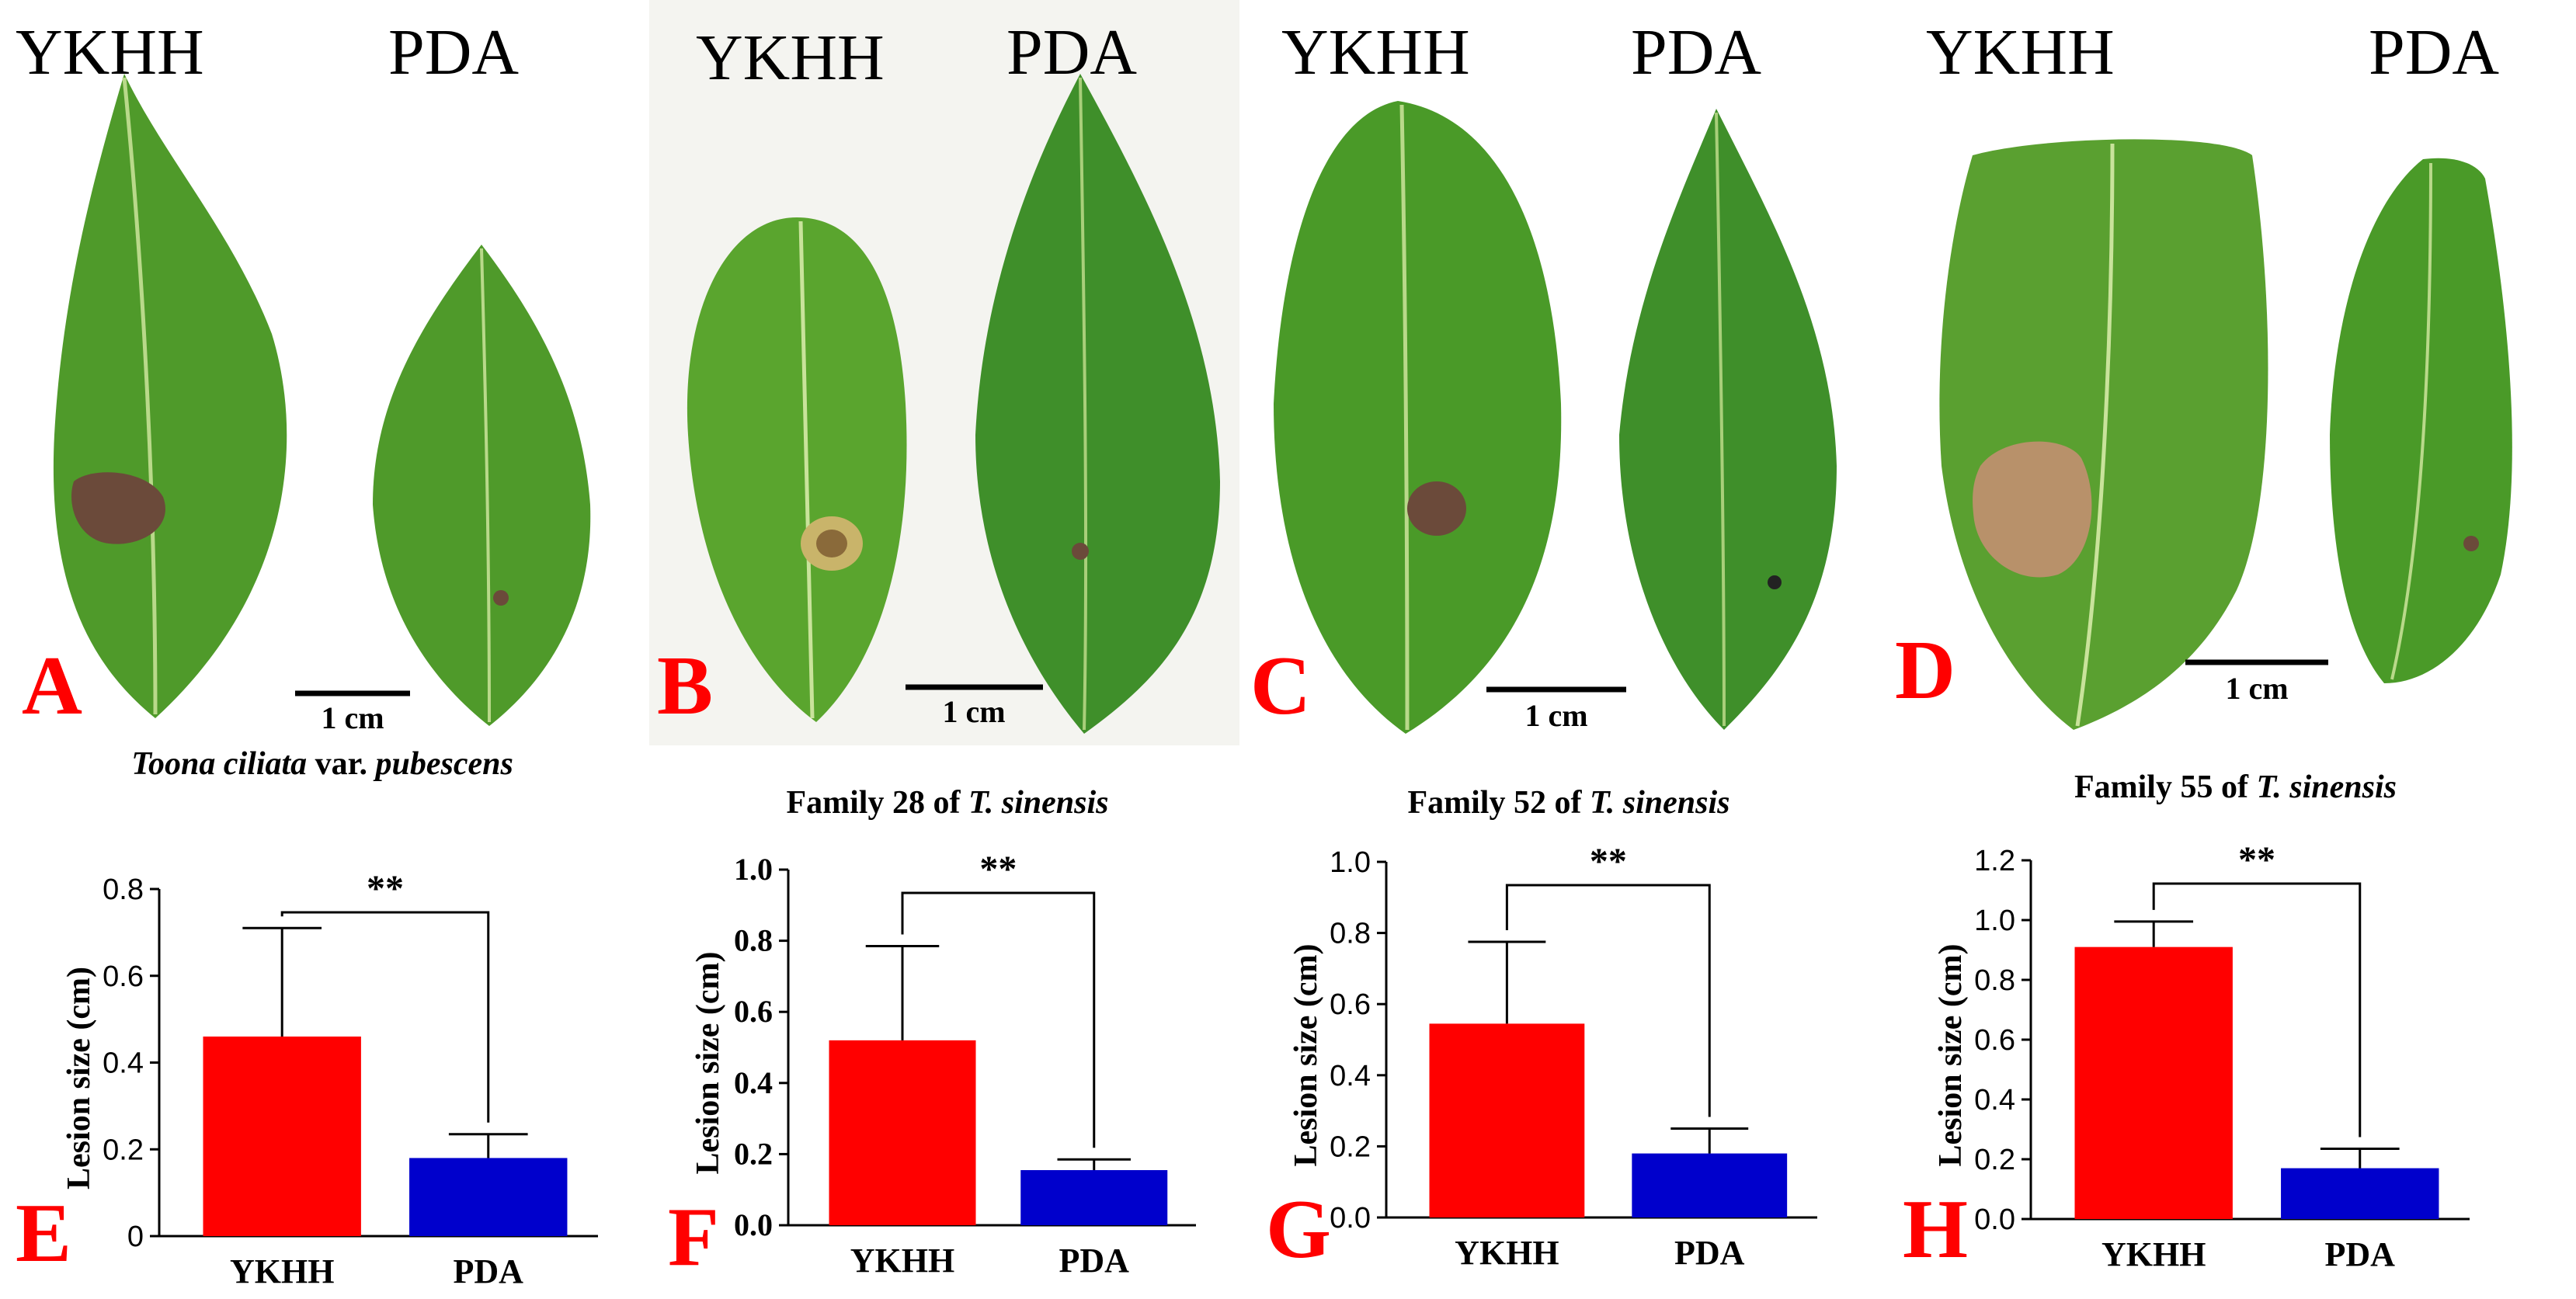  Describe the element at coordinates (953, 375) in the screenshot. I see `leaf-photo-b: YKHH PDA 1 cm` at that location.